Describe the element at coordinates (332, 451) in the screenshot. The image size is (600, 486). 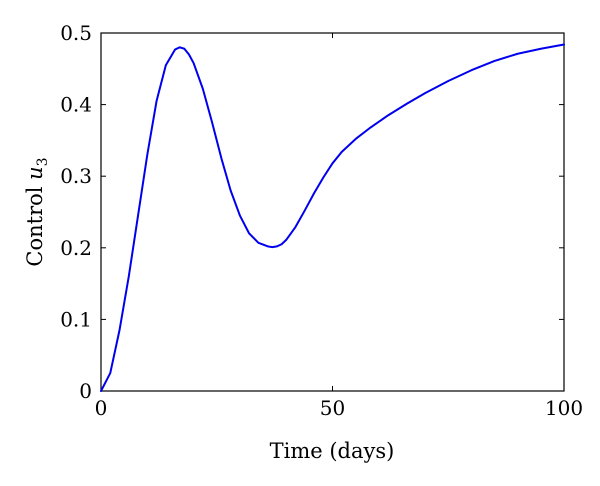
I see `x-axis-title: Time (days)` at that location.